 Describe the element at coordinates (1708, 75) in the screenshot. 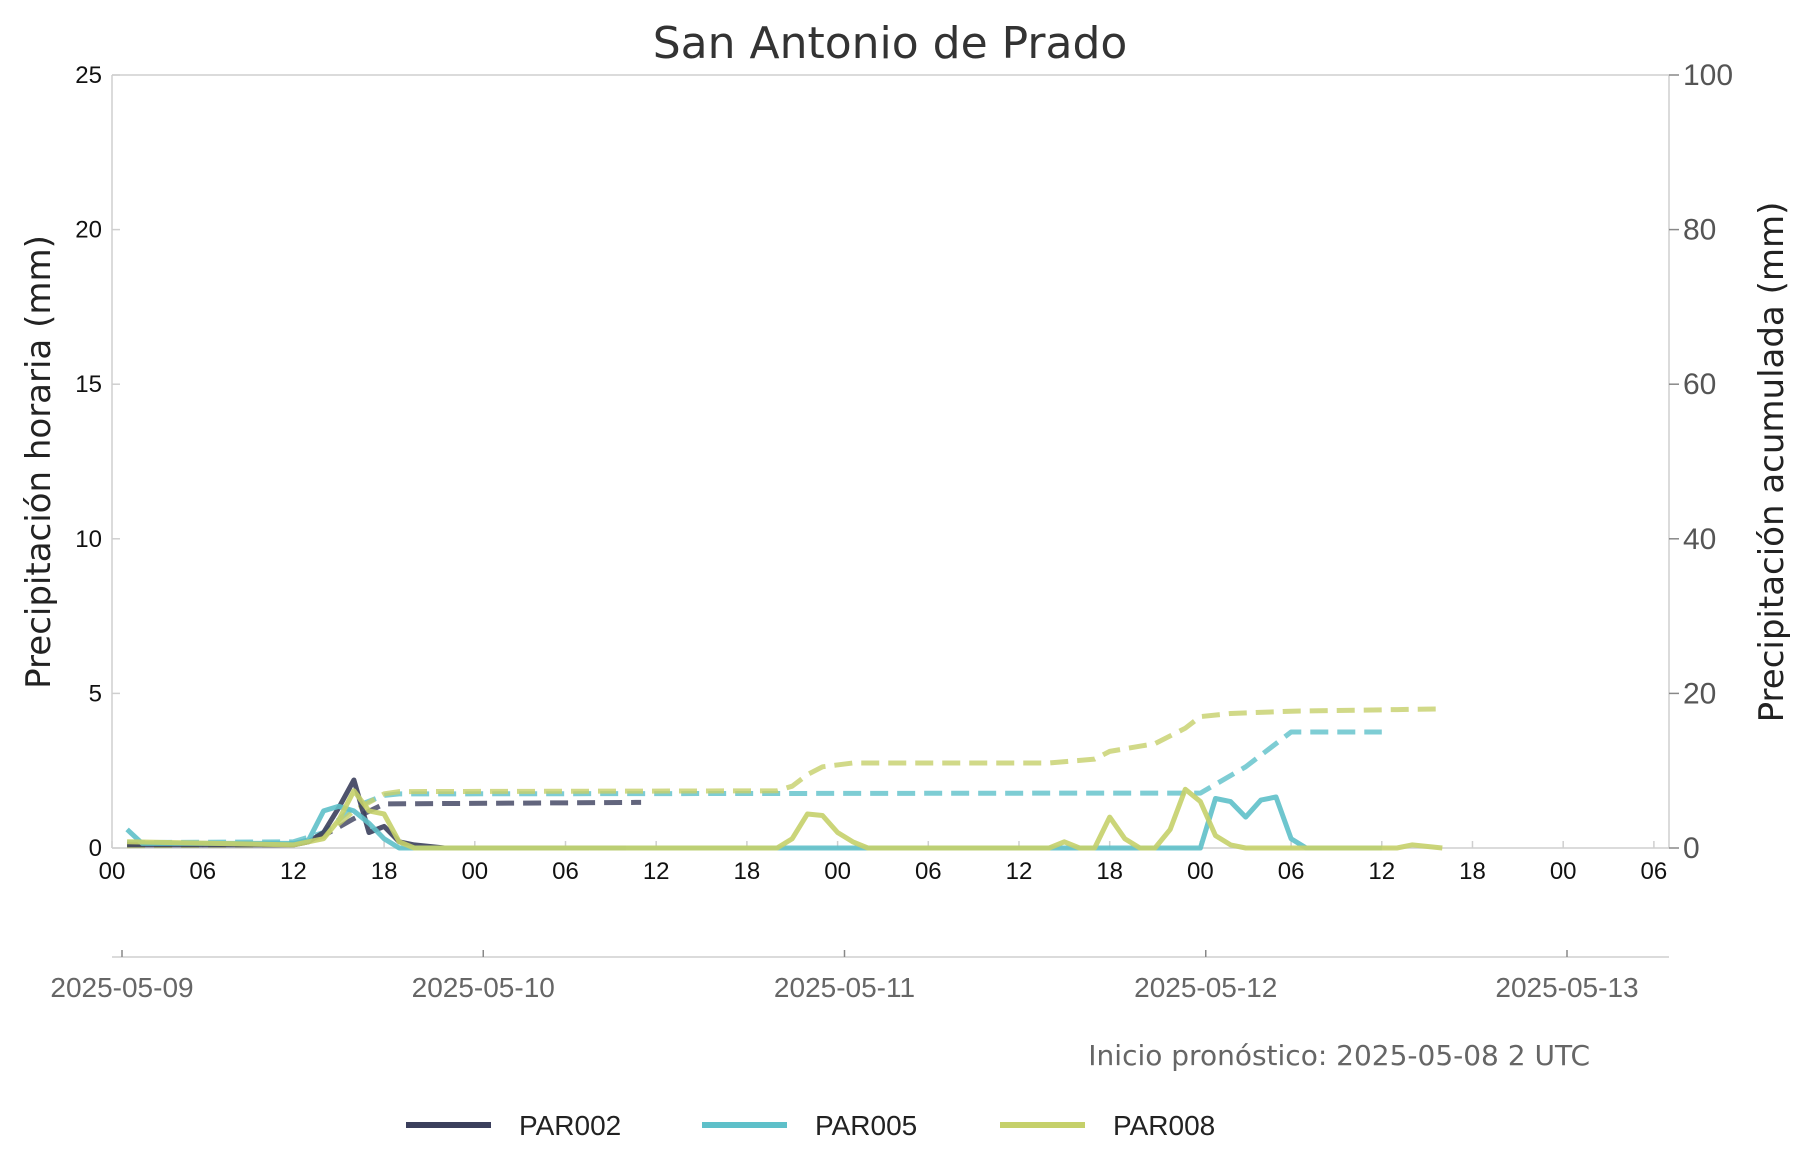

I see `right-tick-label: 100` at that location.